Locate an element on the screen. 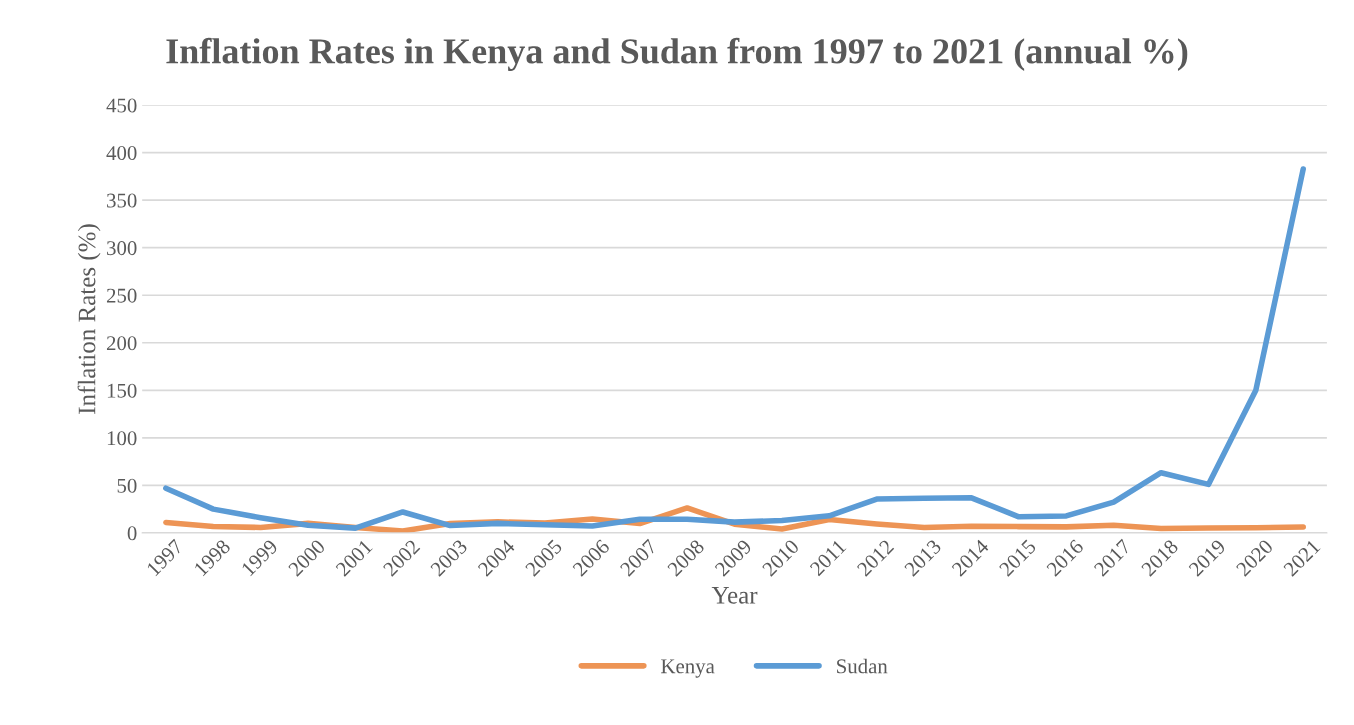 This screenshot has height=725, width=1354. y-tick-label: 400 is located at coordinates (121, 153).